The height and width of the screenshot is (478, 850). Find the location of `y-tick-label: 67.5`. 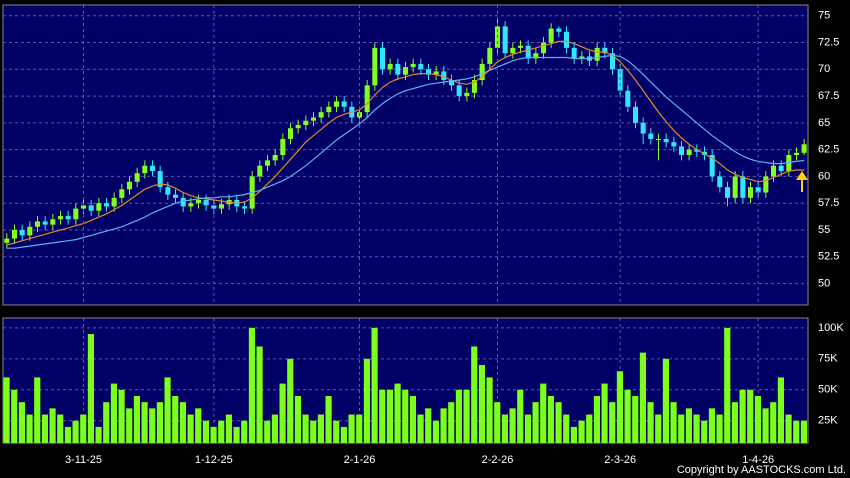

y-tick-label: 67.5 is located at coordinates (828, 96).